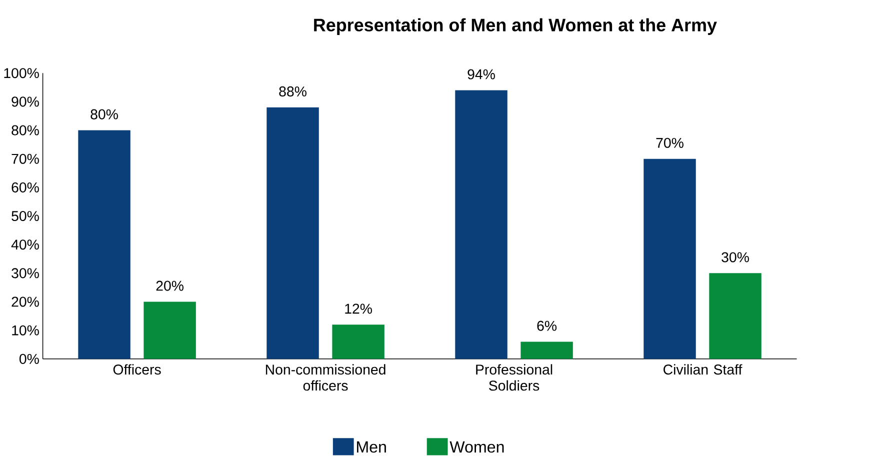  I want to click on data-label: 20%, so click(170, 285).